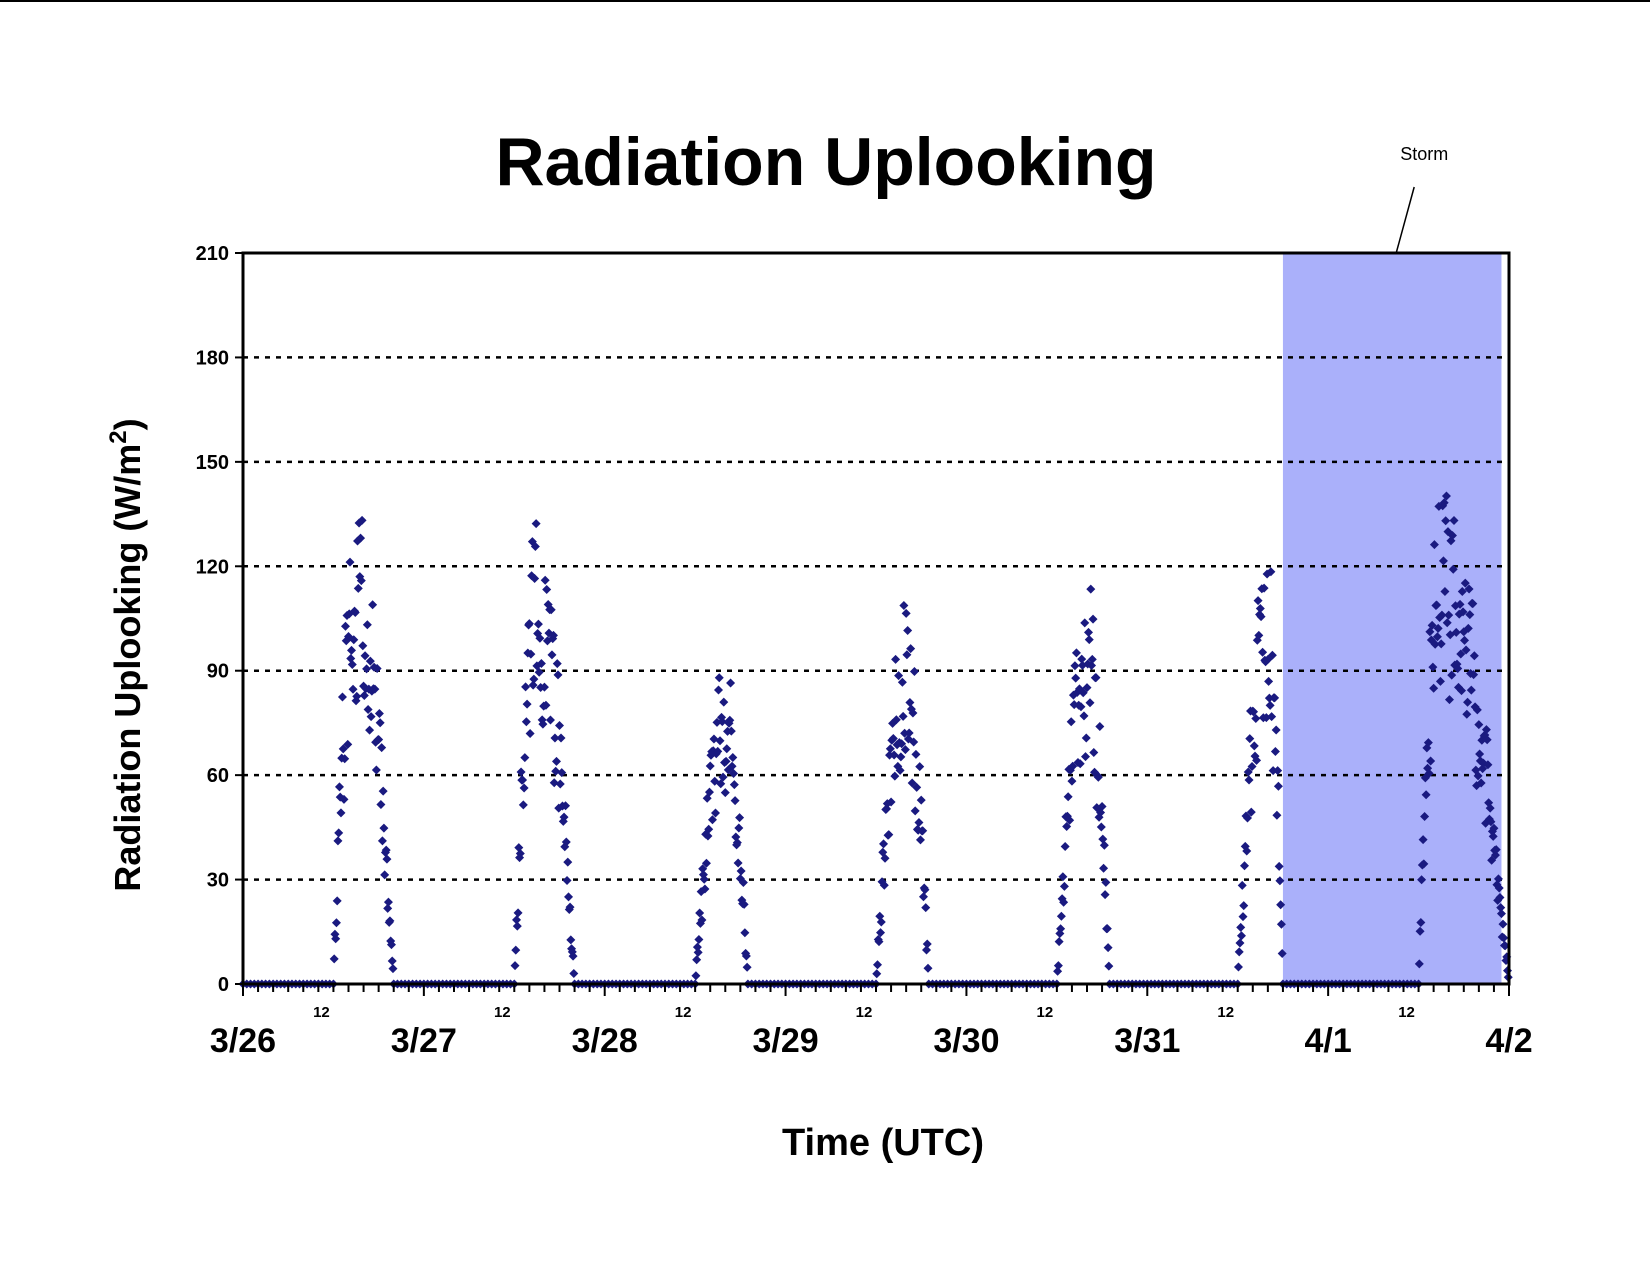 The image size is (1650, 1275). Describe the element at coordinates (218, 672) in the screenshot. I see `y-tick-label: 90` at that location.